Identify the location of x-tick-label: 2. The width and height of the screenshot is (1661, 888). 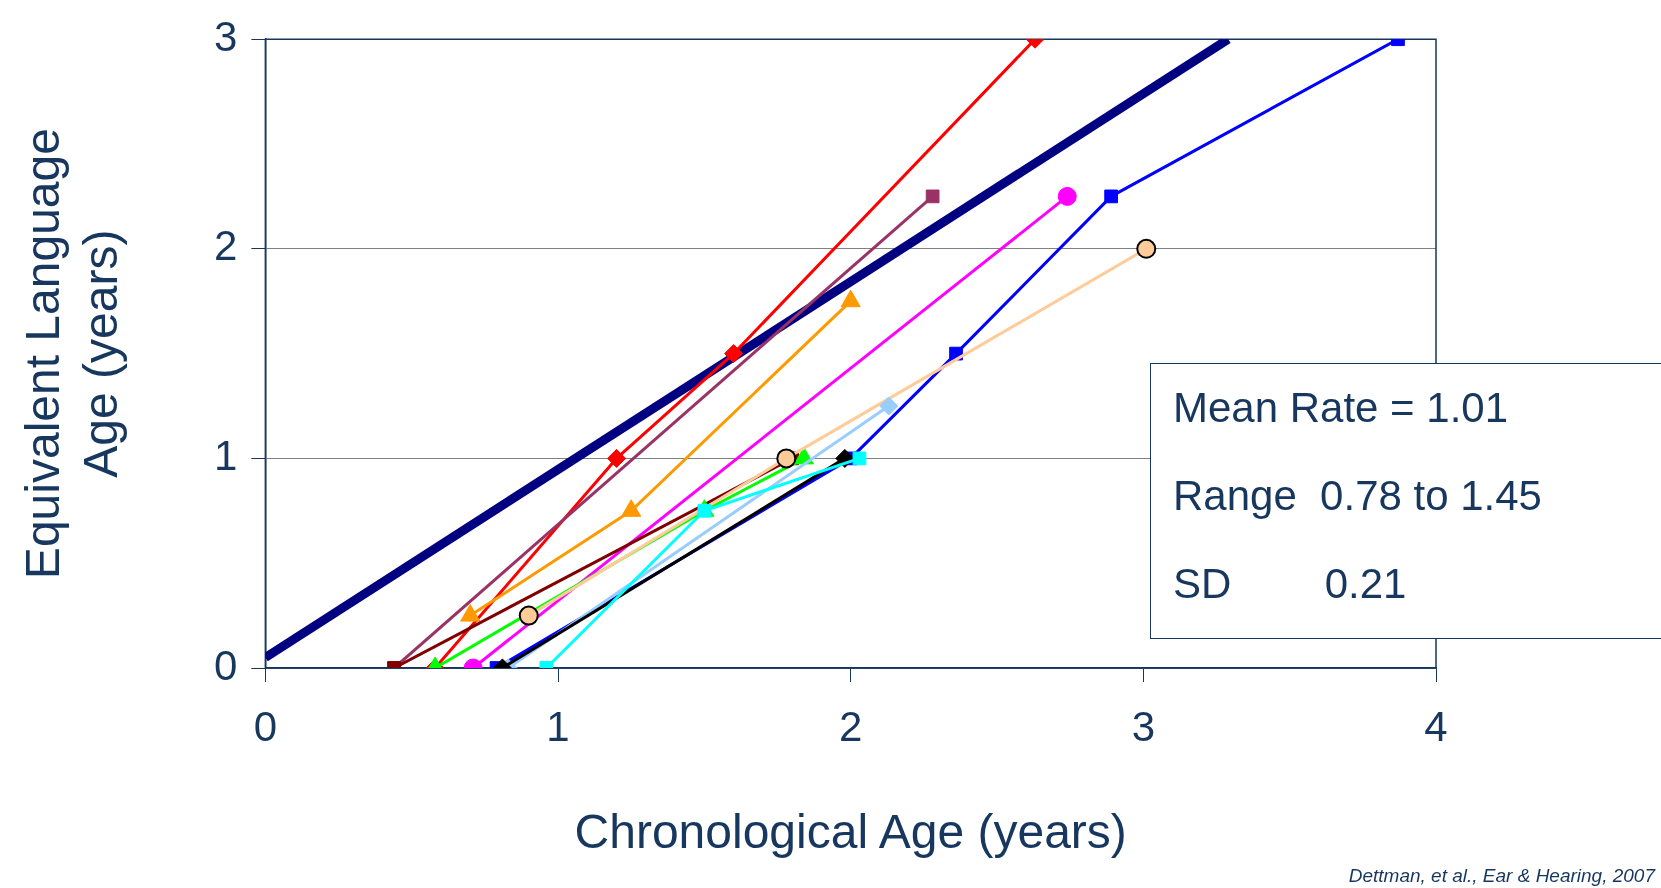
(851, 726).